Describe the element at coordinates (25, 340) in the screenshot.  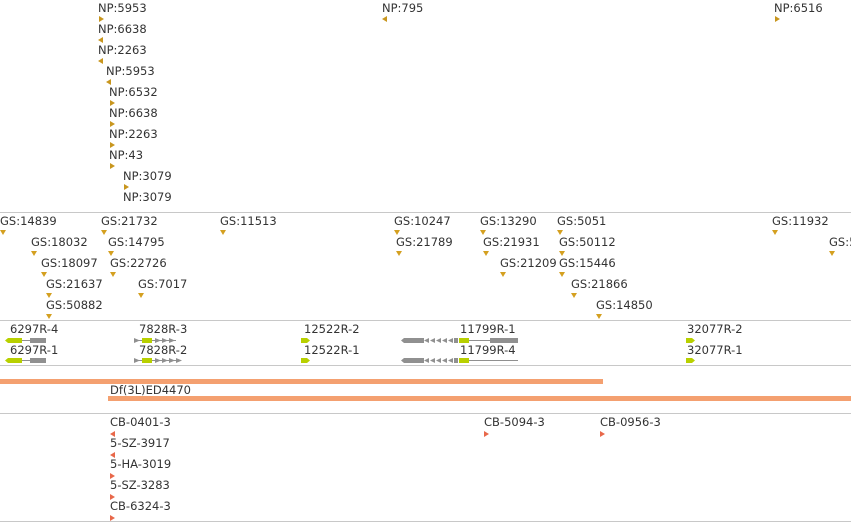
I see `transcript-6297R-4-glyph` at that location.